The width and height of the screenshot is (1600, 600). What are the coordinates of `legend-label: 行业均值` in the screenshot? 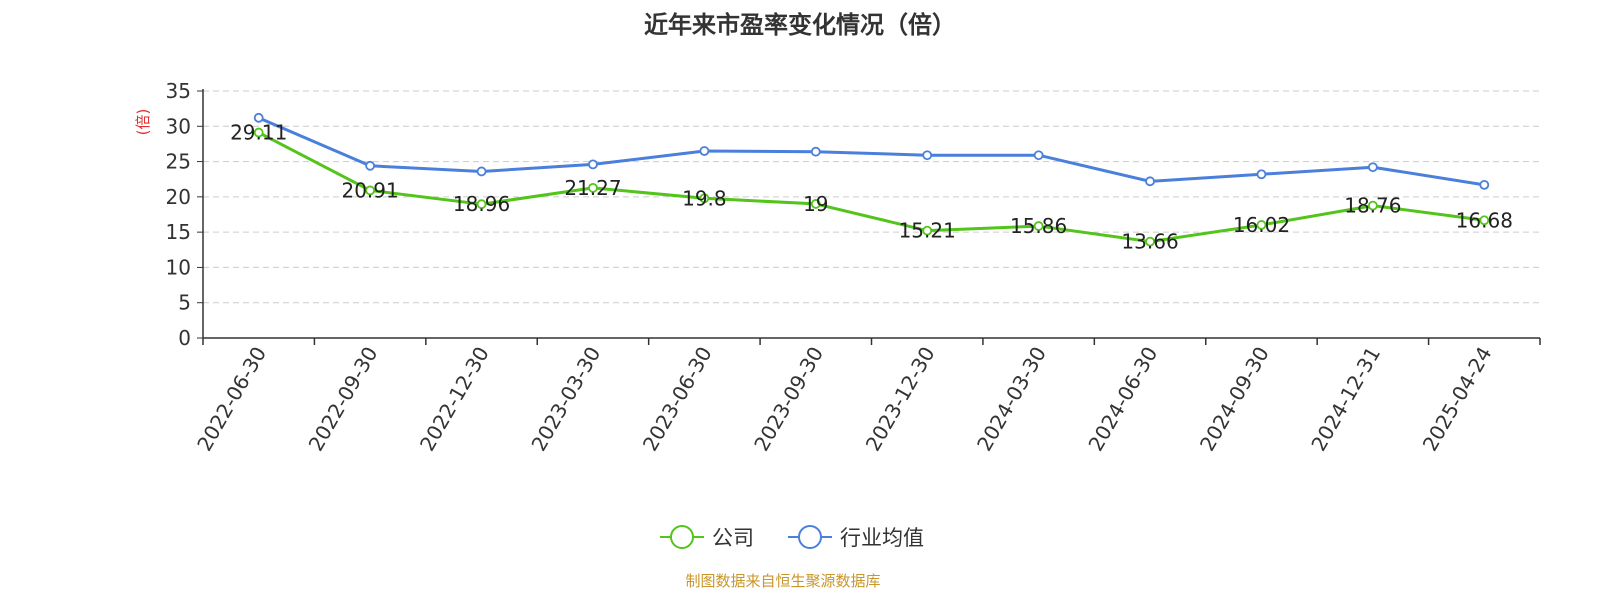 It's located at (882, 538).